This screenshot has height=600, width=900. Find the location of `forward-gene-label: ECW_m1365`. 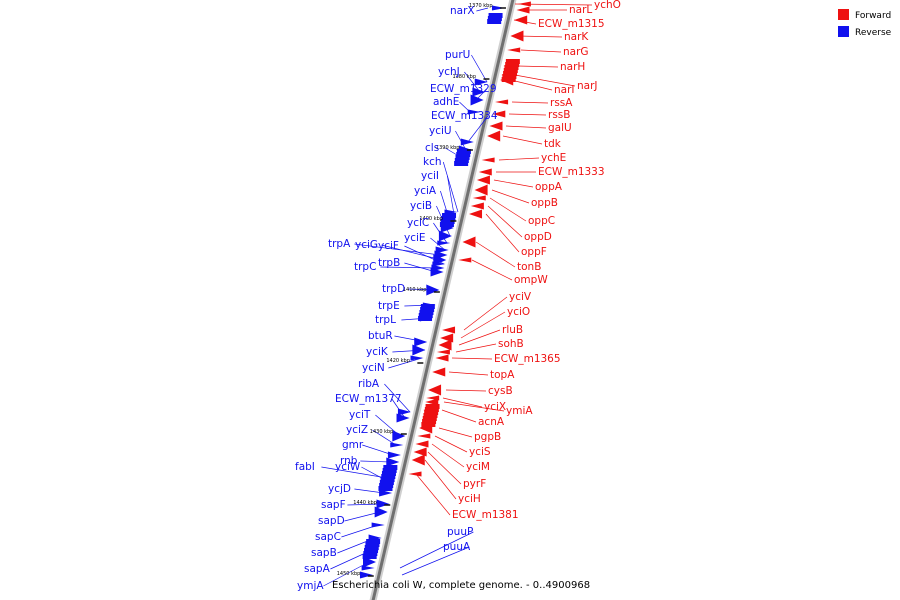

forward-gene-label: ECW_m1365 is located at coordinates (527, 359).